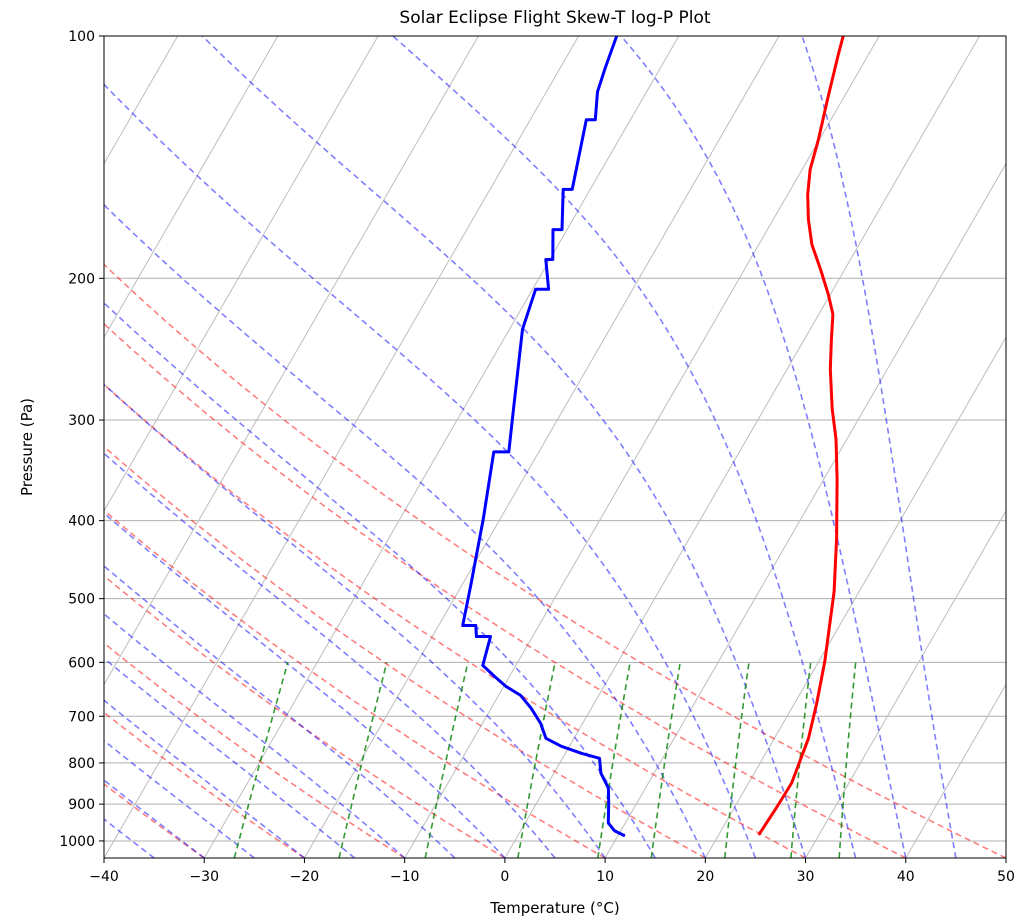  Describe the element at coordinates (81, 37) in the screenshot. I see `y-tick-label: 100` at that location.